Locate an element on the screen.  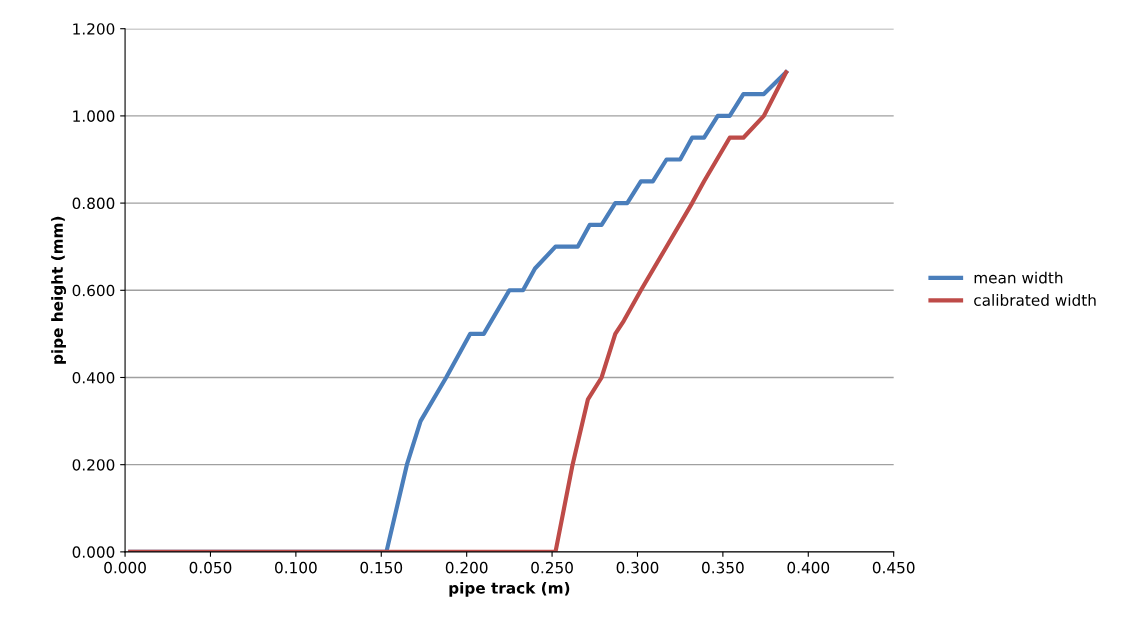
x-tick-label: 0.450 is located at coordinates (893, 567).